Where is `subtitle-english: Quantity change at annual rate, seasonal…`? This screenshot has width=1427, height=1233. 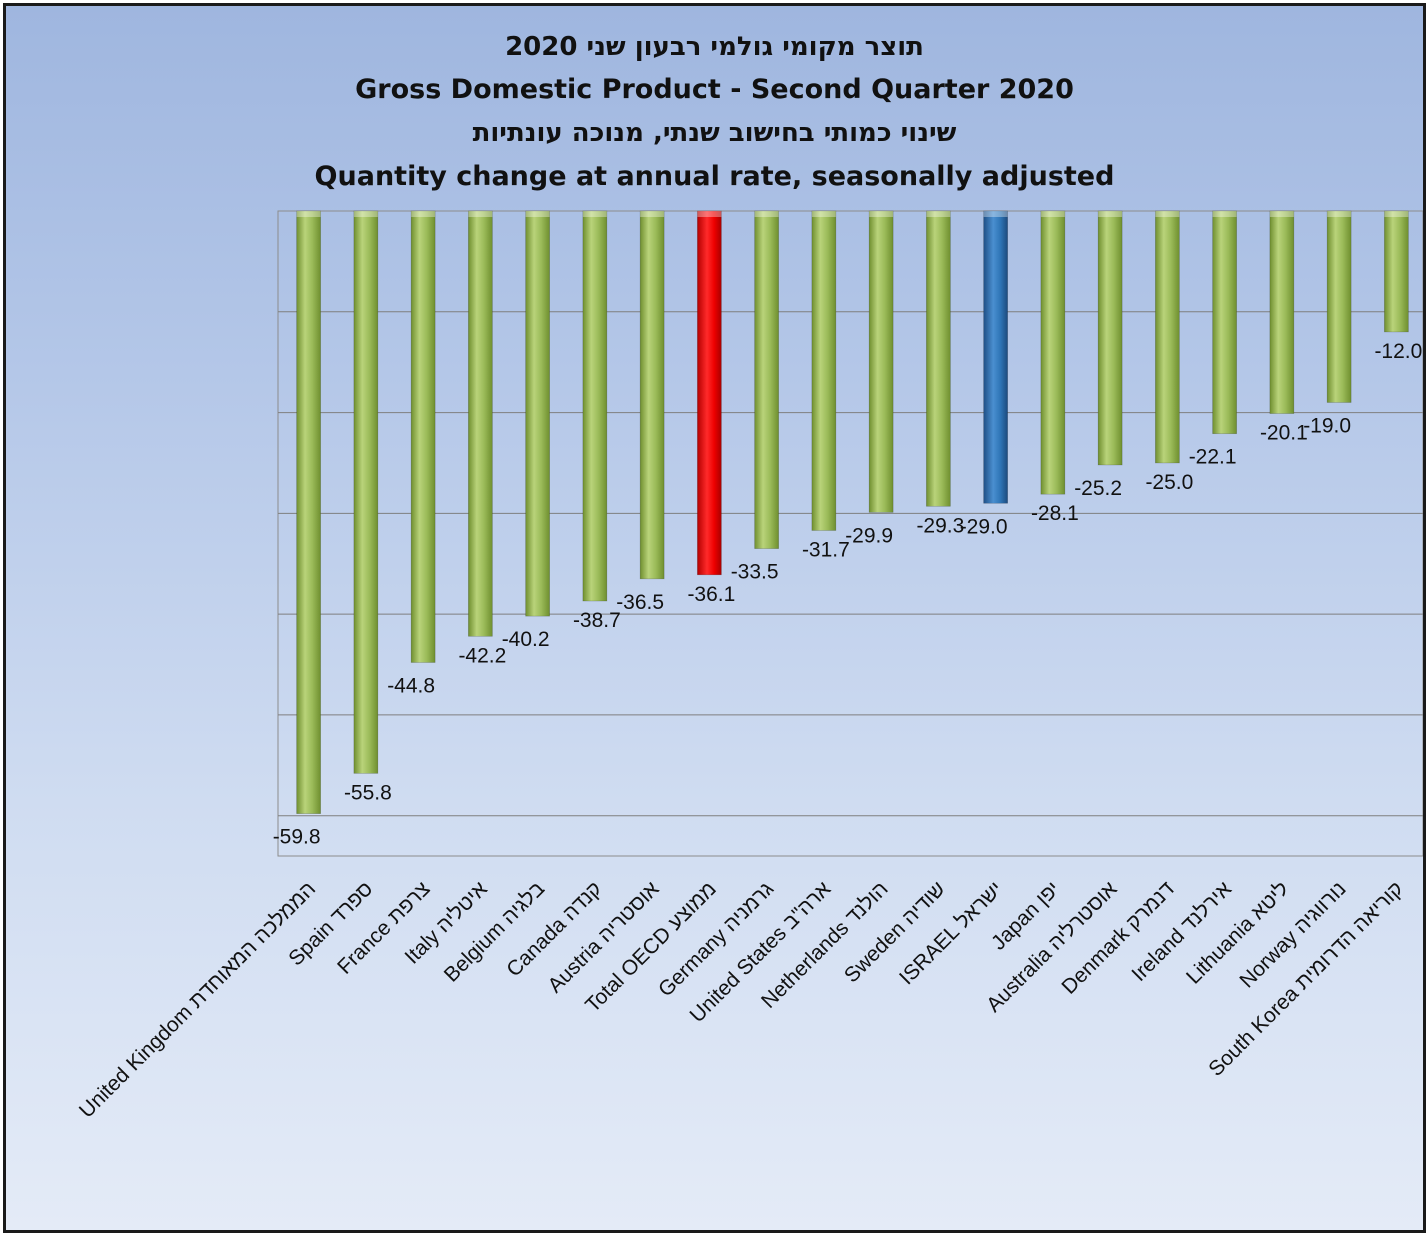 subtitle-english: Quantity change at annual rate, seasonal… is located at coordinates (714, 176).